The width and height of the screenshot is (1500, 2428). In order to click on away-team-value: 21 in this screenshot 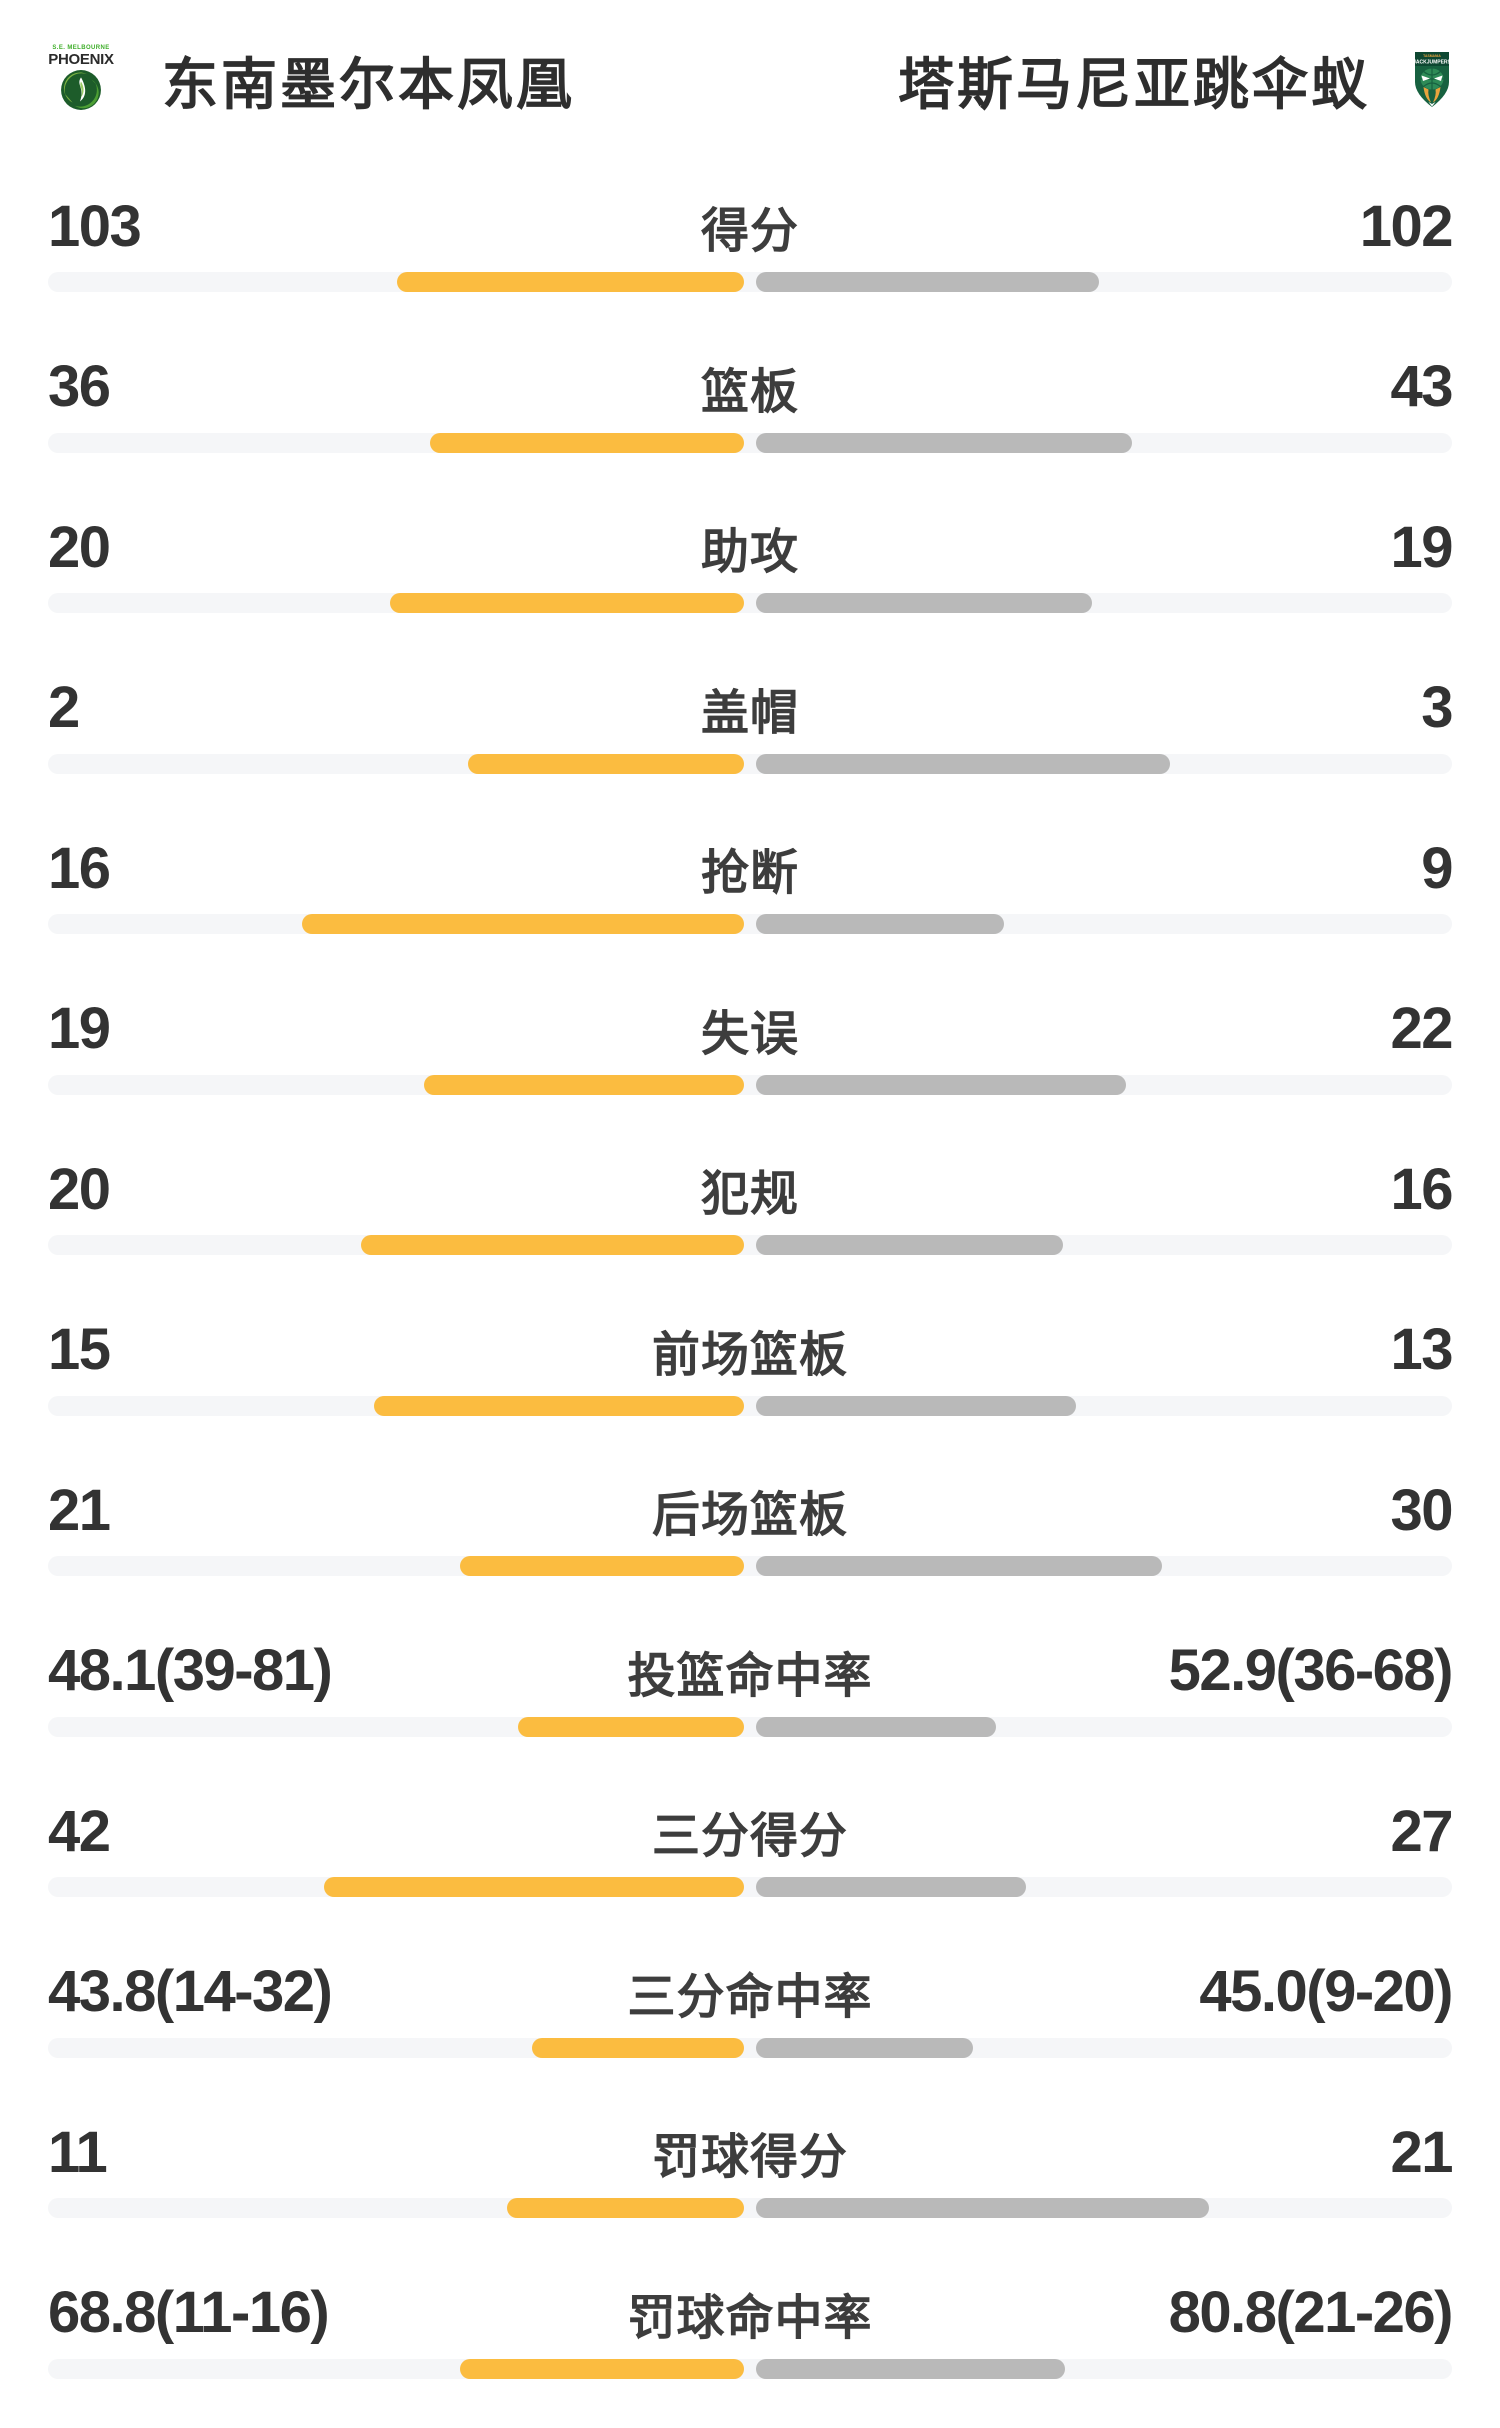, I will do `click(1421, 2152)`.